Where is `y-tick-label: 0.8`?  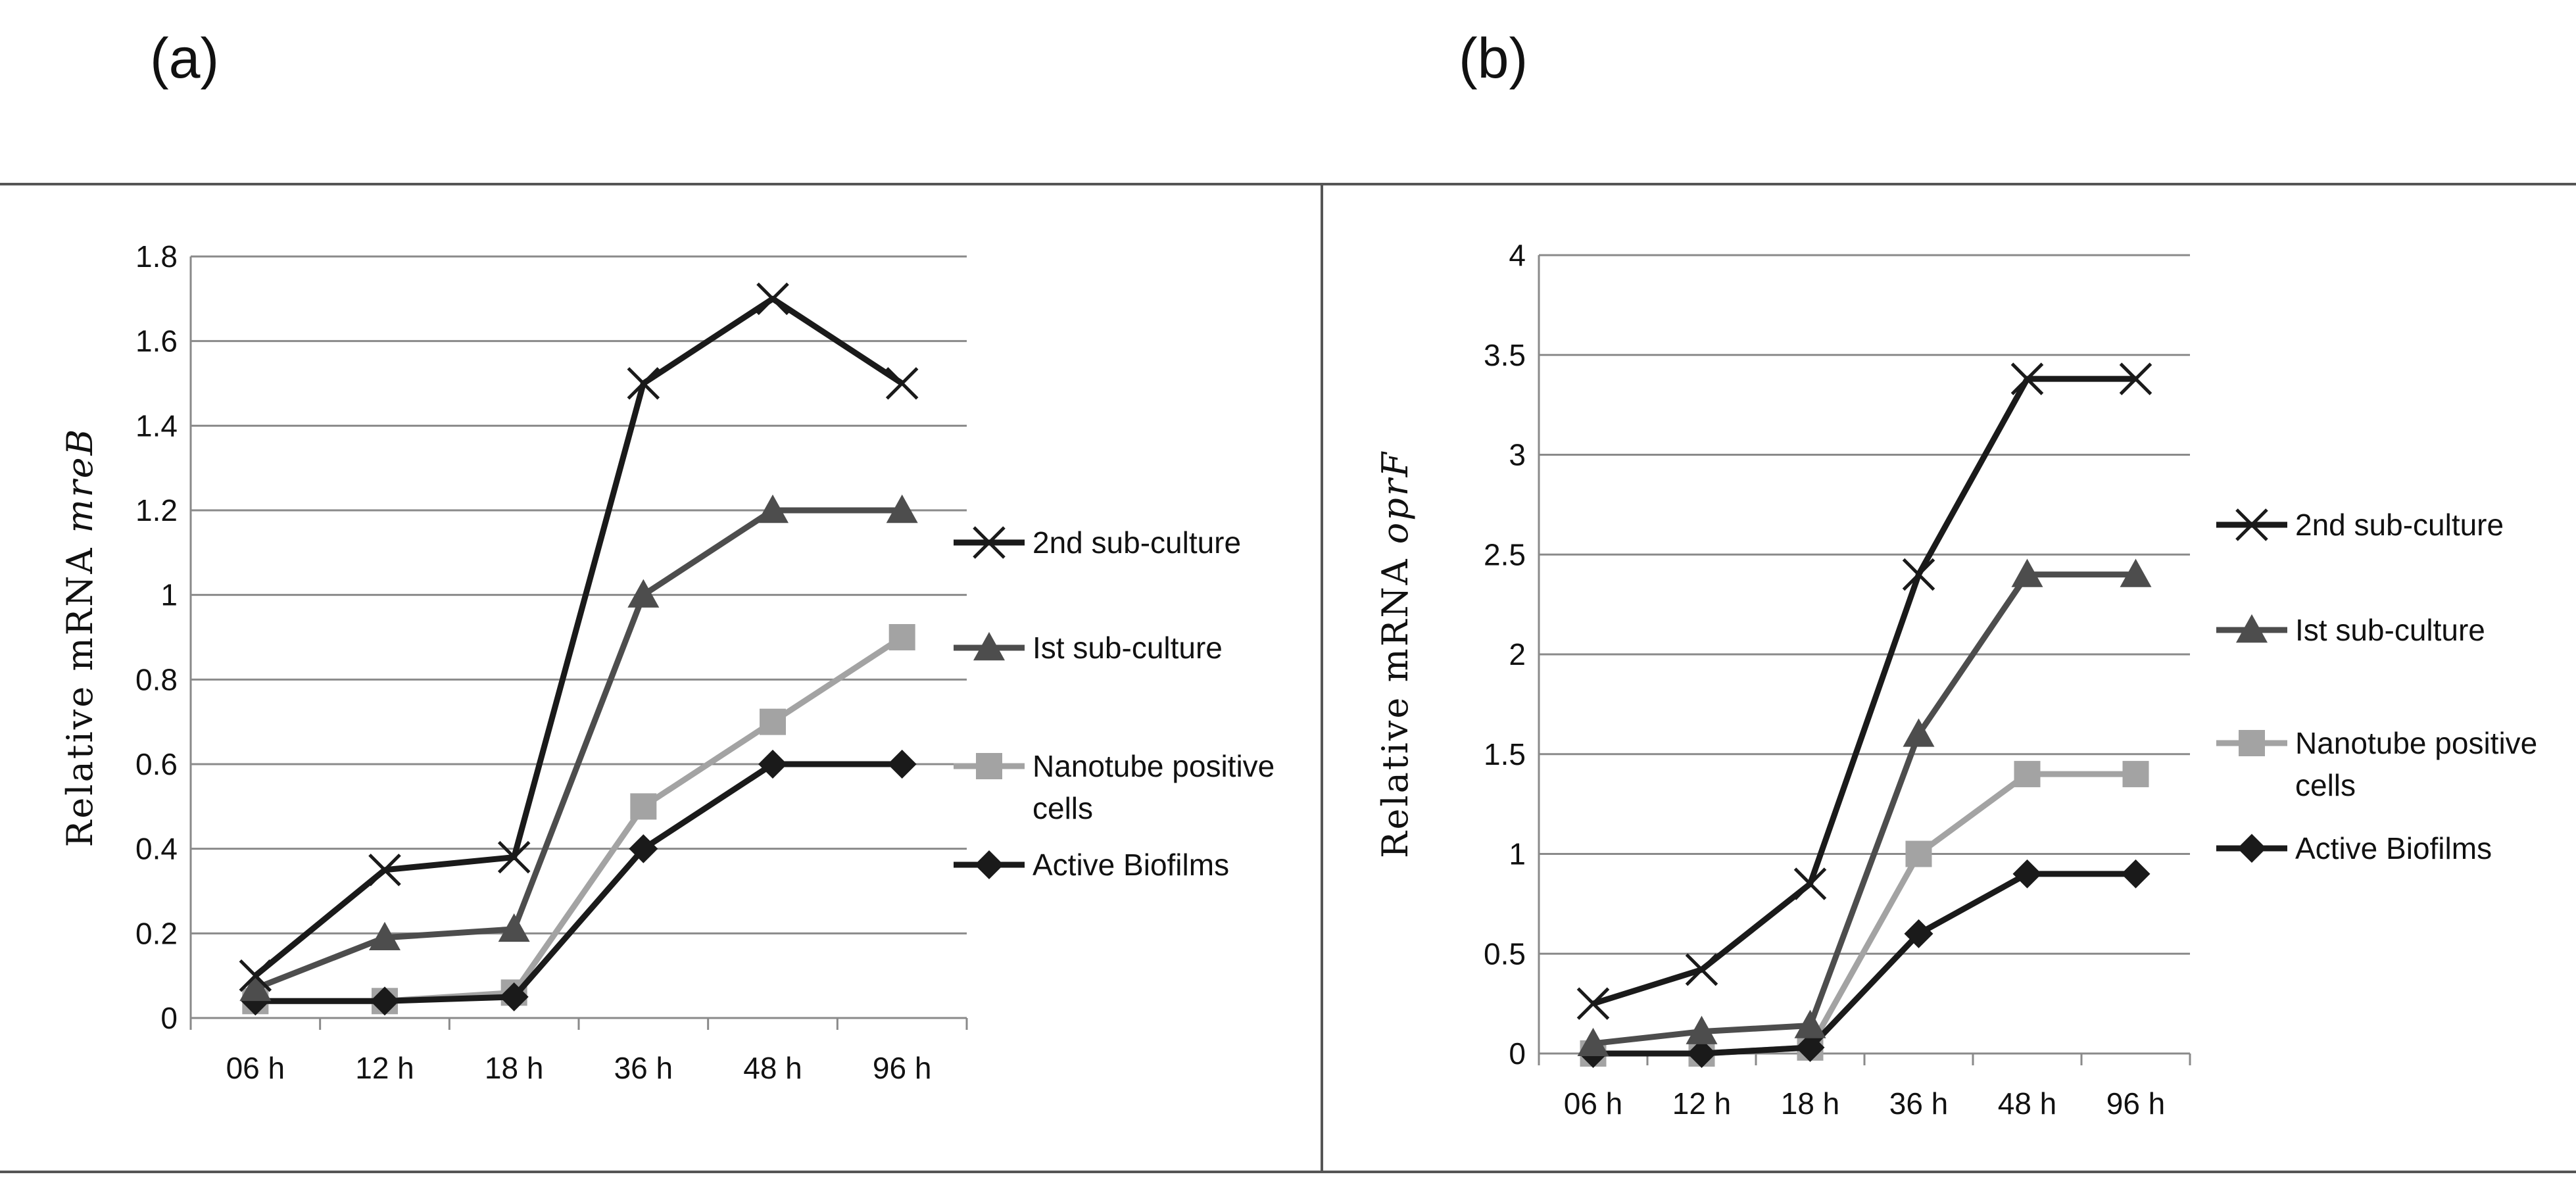
y-tick-label: 0.8 is located at coordinates (157, 679).